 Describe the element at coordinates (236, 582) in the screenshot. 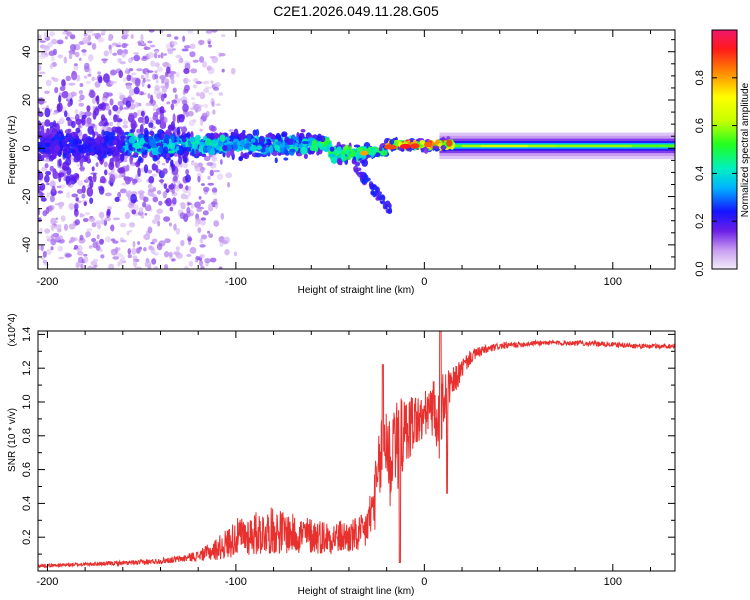

I see `snr-xtick-label: -100` at that location.